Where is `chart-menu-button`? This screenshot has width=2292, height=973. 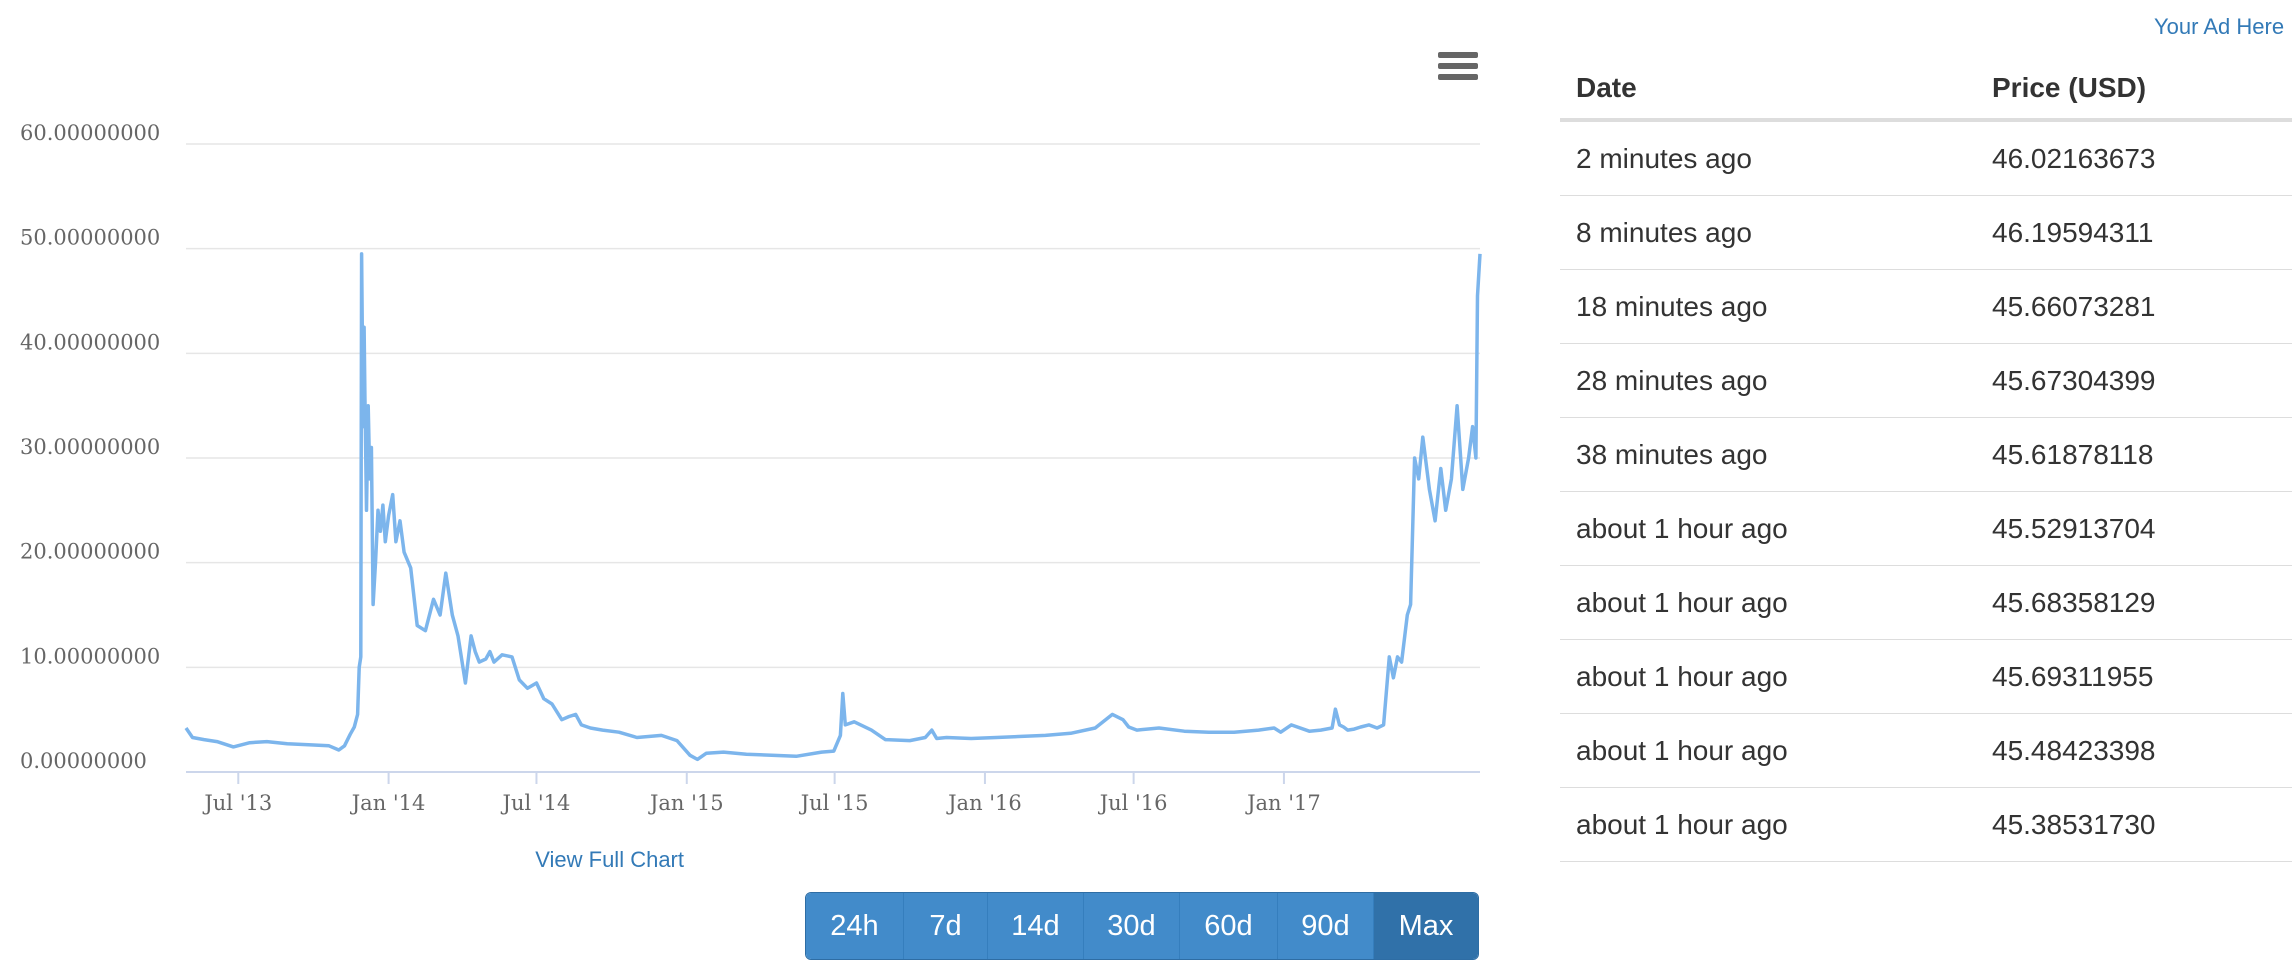
chart-menu-button is located at coordinates (1458, 69).